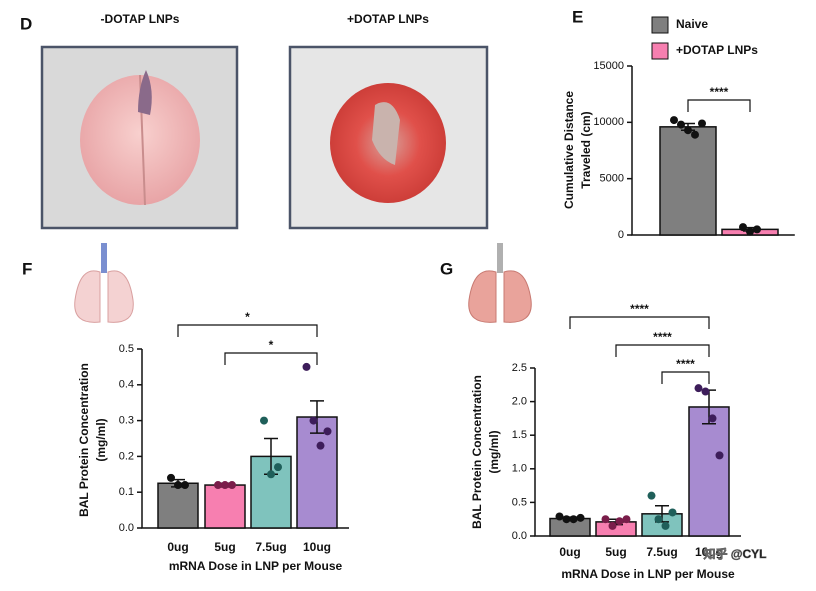 The width and height of the screenshot is (816, 591). What do you see at coordinates (140, 19) in the screenshot?
I see `photo-label: -DOTAP LNPs` at bounding box center [140, 19].